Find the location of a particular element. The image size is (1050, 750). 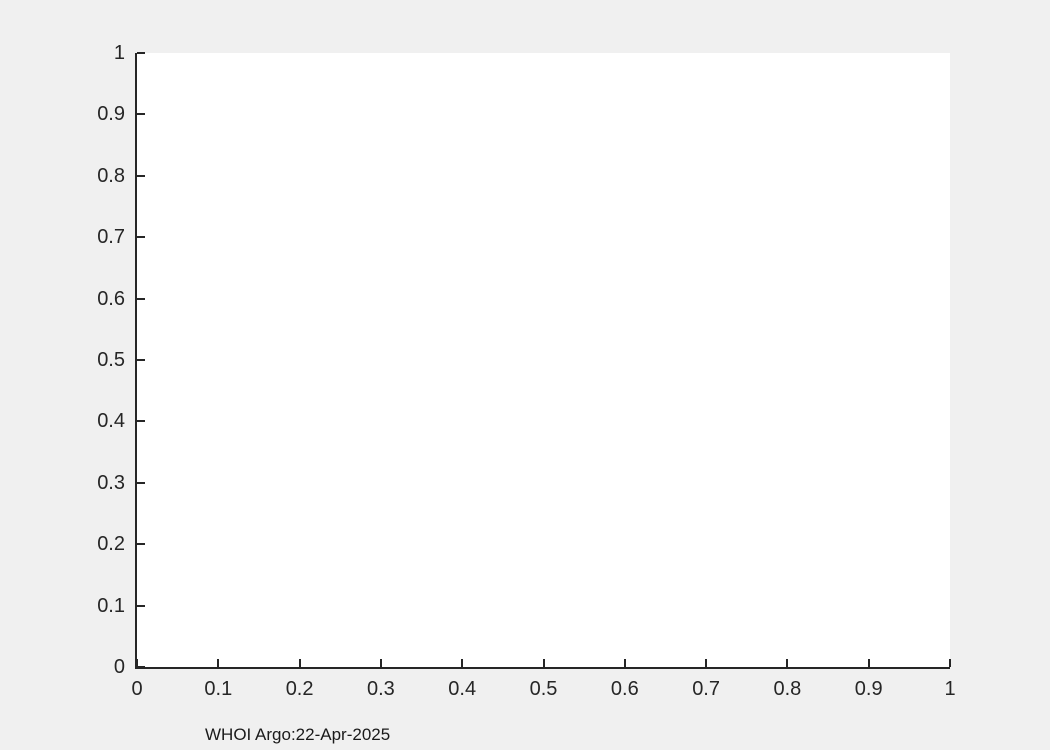

x-tick-label: 0.8 is located at coordinates (787, 689).